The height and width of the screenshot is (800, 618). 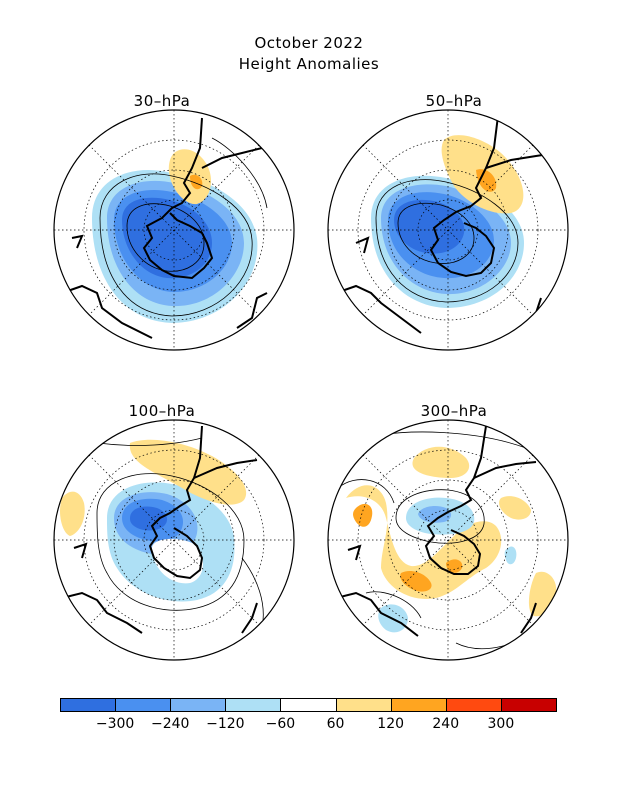 What do you see at coordinates (162, 411) in the screenshot?
I see `panel-title-100hpa: 100–hPa` at bounding box center [162, 411].